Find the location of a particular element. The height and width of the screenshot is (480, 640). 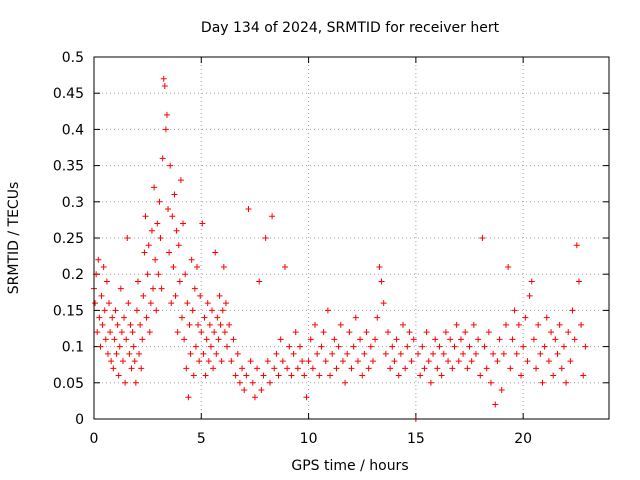

y-tick-label: 0 is located at coordinates (79, 420).